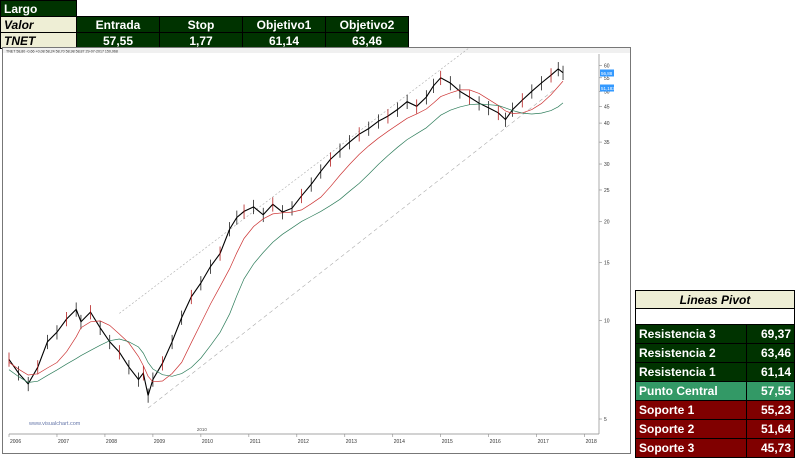  Describe the element at coordinates (54, 424) in the screenshot. I see `watermark-text: www.visualchart.com` at that location.